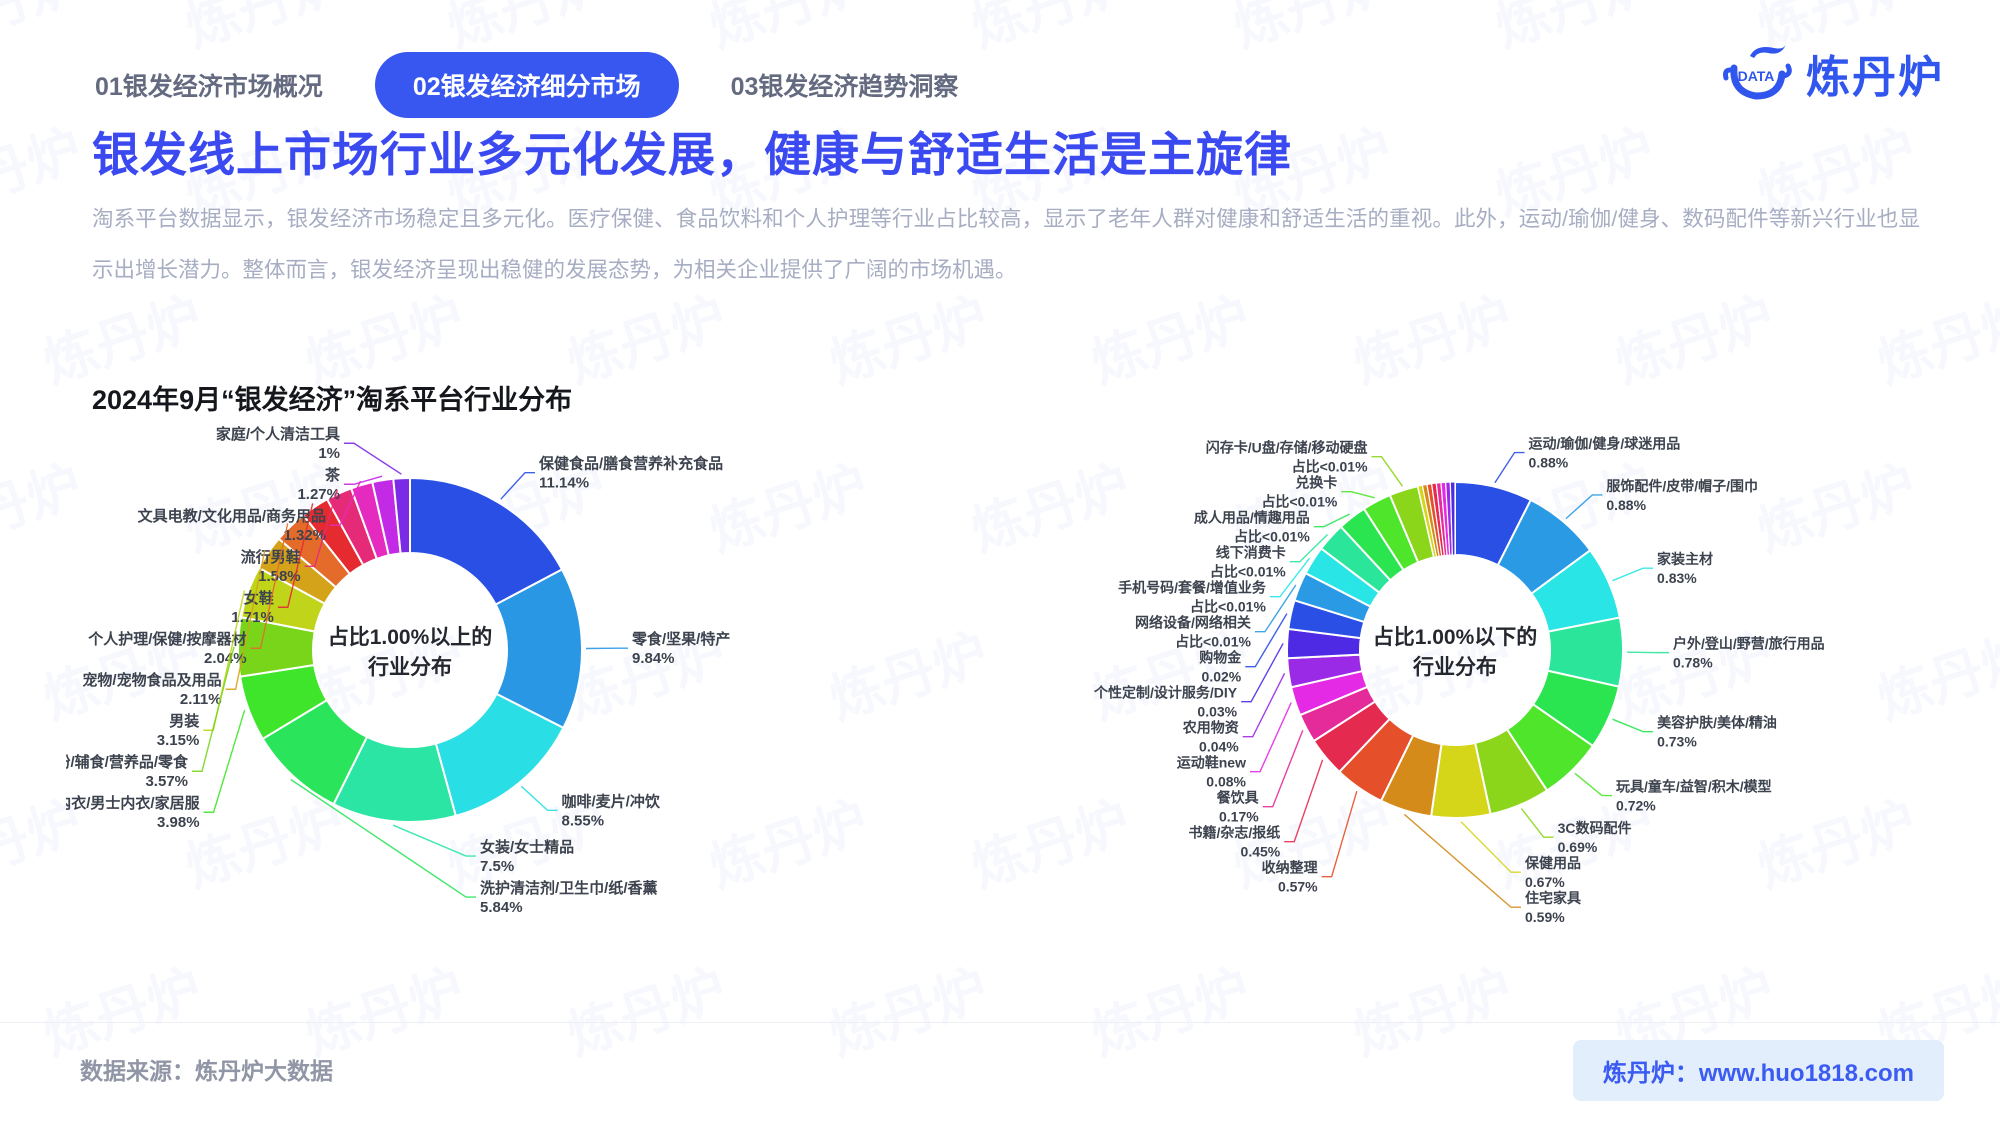 Image resolution: width=2000 pixels, height=1125 pixels. Describe the element at coordinates (1578, 847) in the screenshot. I see `slice-label-pct: 0.69%` at that location.